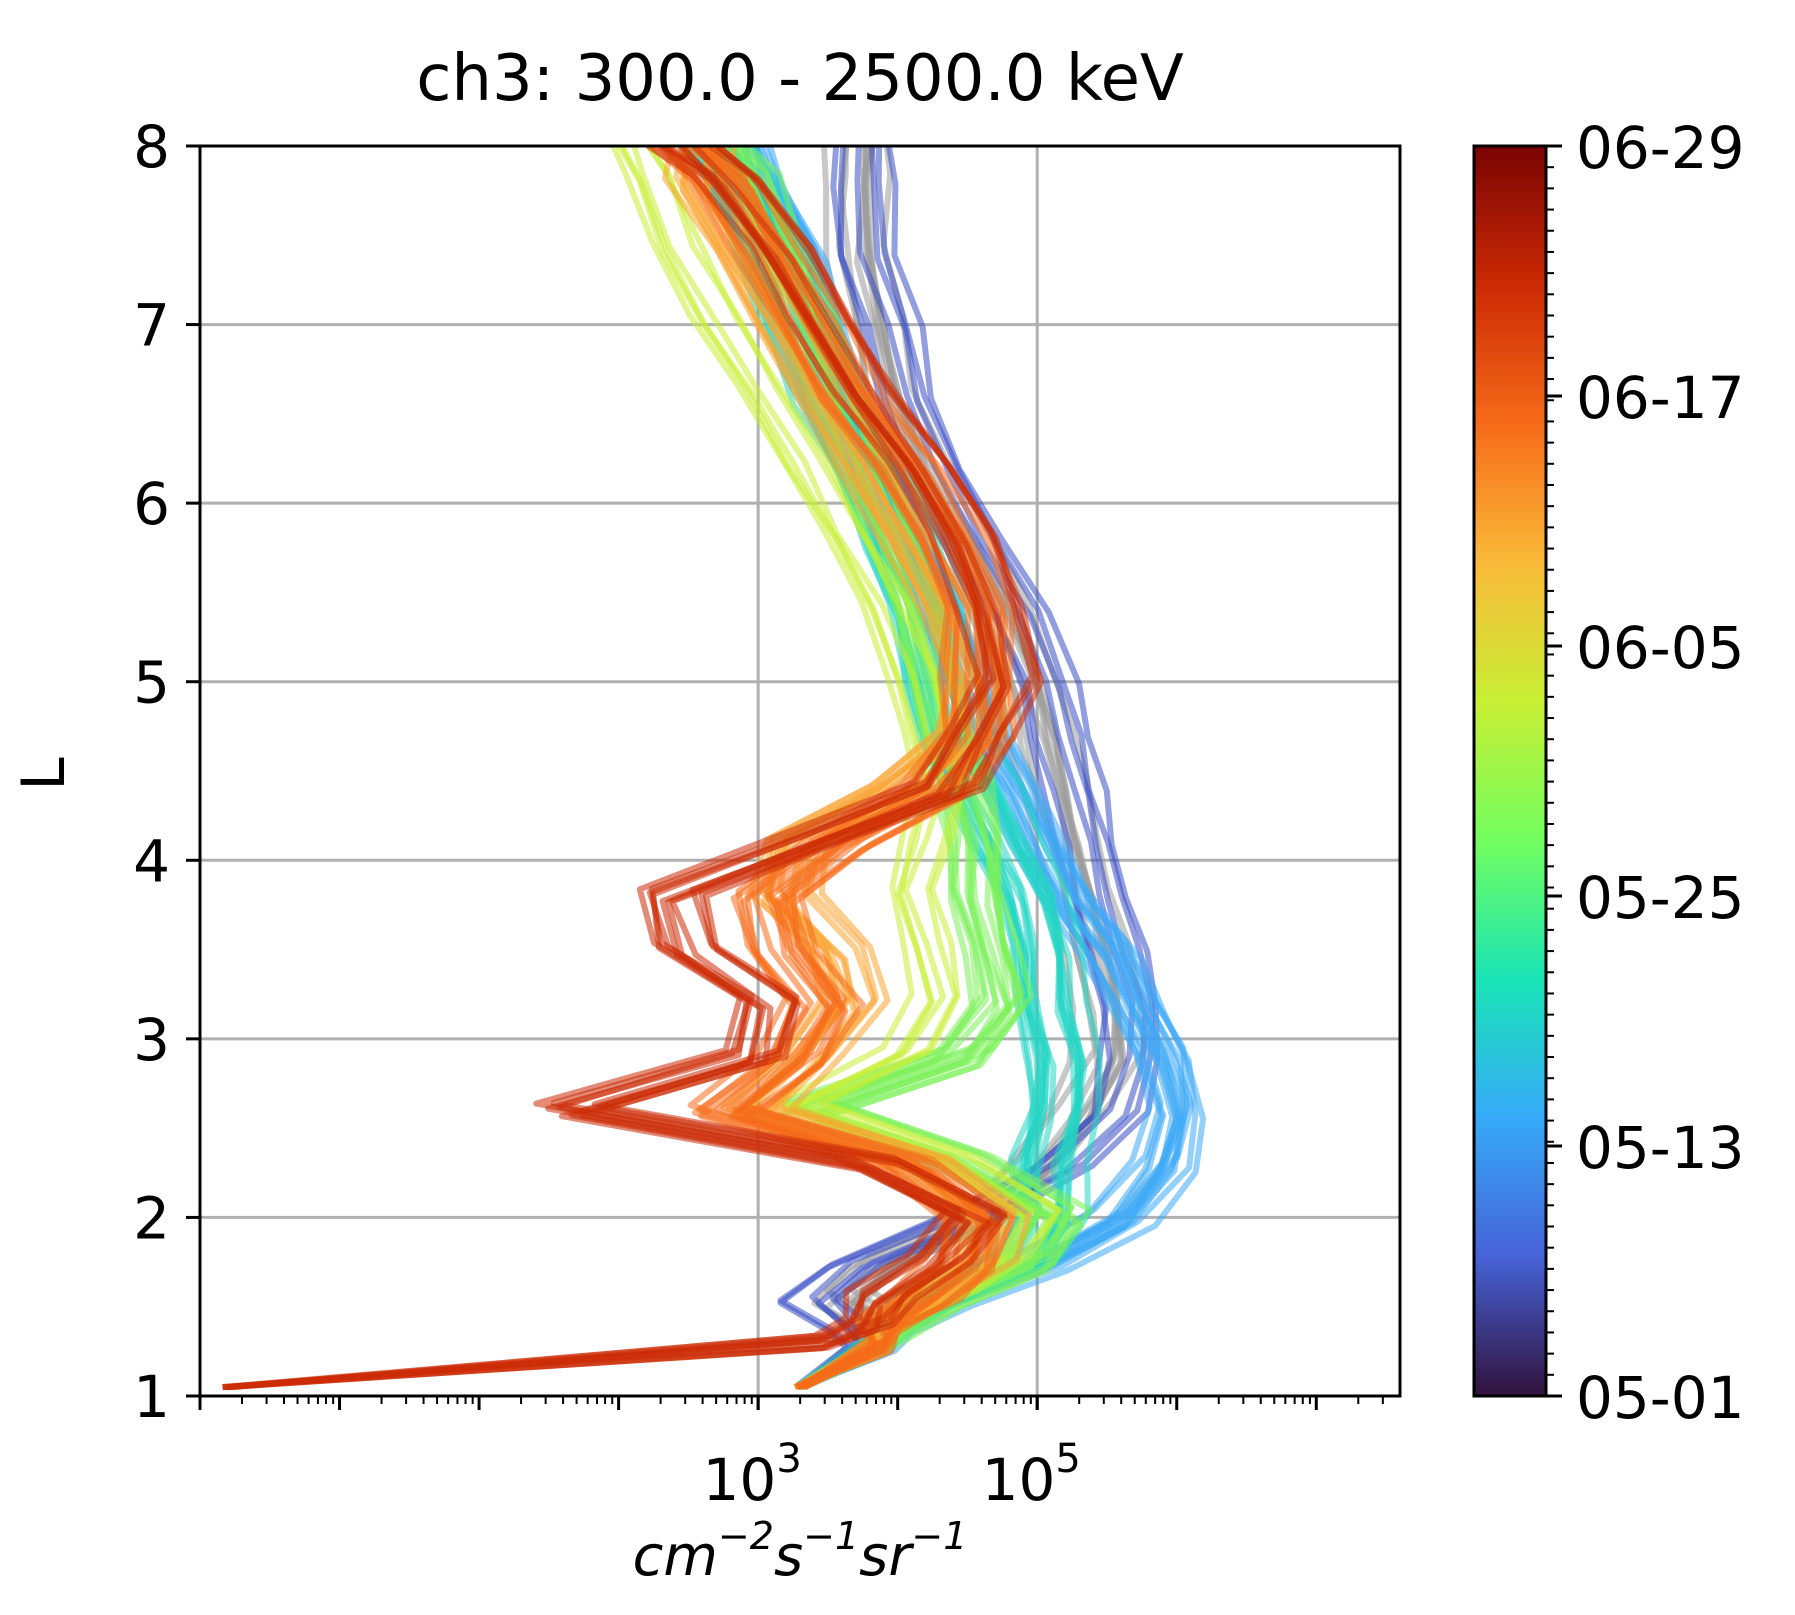 Image resolution: width=1795 pixels, height=1615 pixels. I want to click on colorbar-tick-label: 06-29, so click(1660, 148).